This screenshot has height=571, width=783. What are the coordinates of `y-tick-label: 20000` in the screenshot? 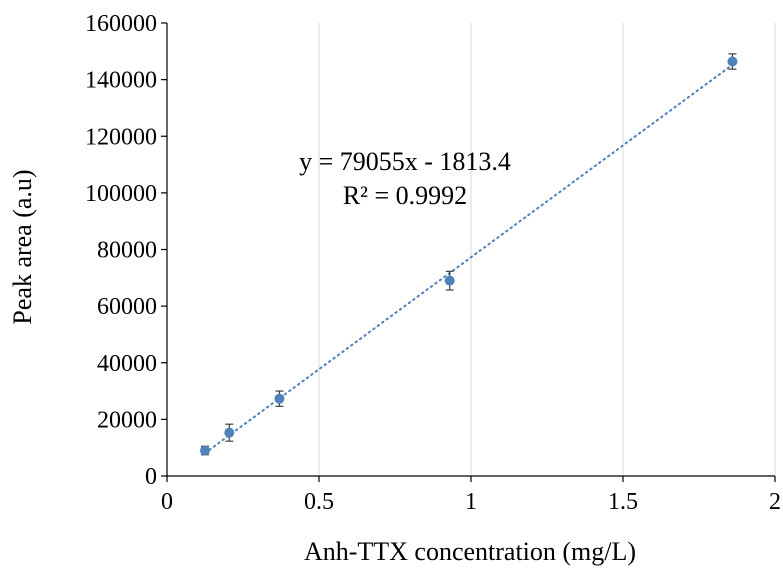 It's located at (127, 420).